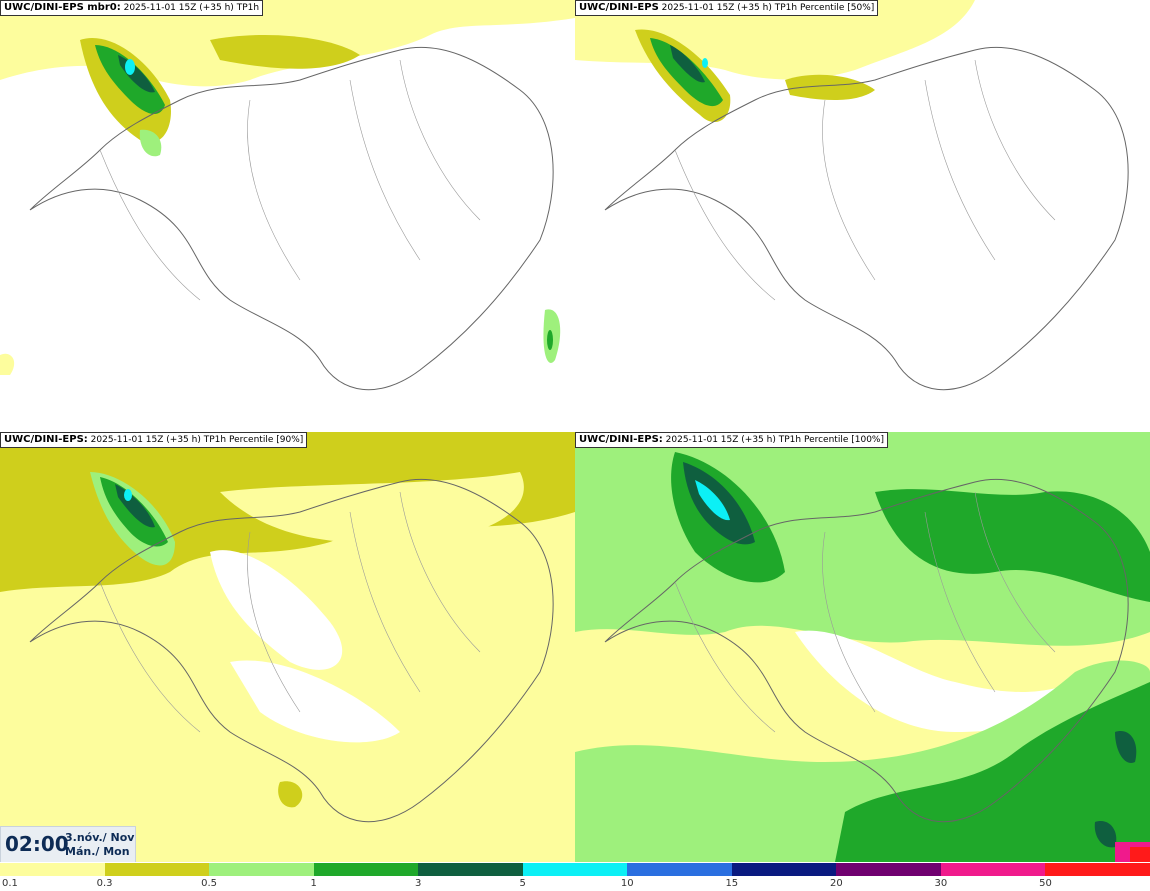 The image size is (1150, 891). I want to click on legend-tick-label: 15, so click(732, 883).